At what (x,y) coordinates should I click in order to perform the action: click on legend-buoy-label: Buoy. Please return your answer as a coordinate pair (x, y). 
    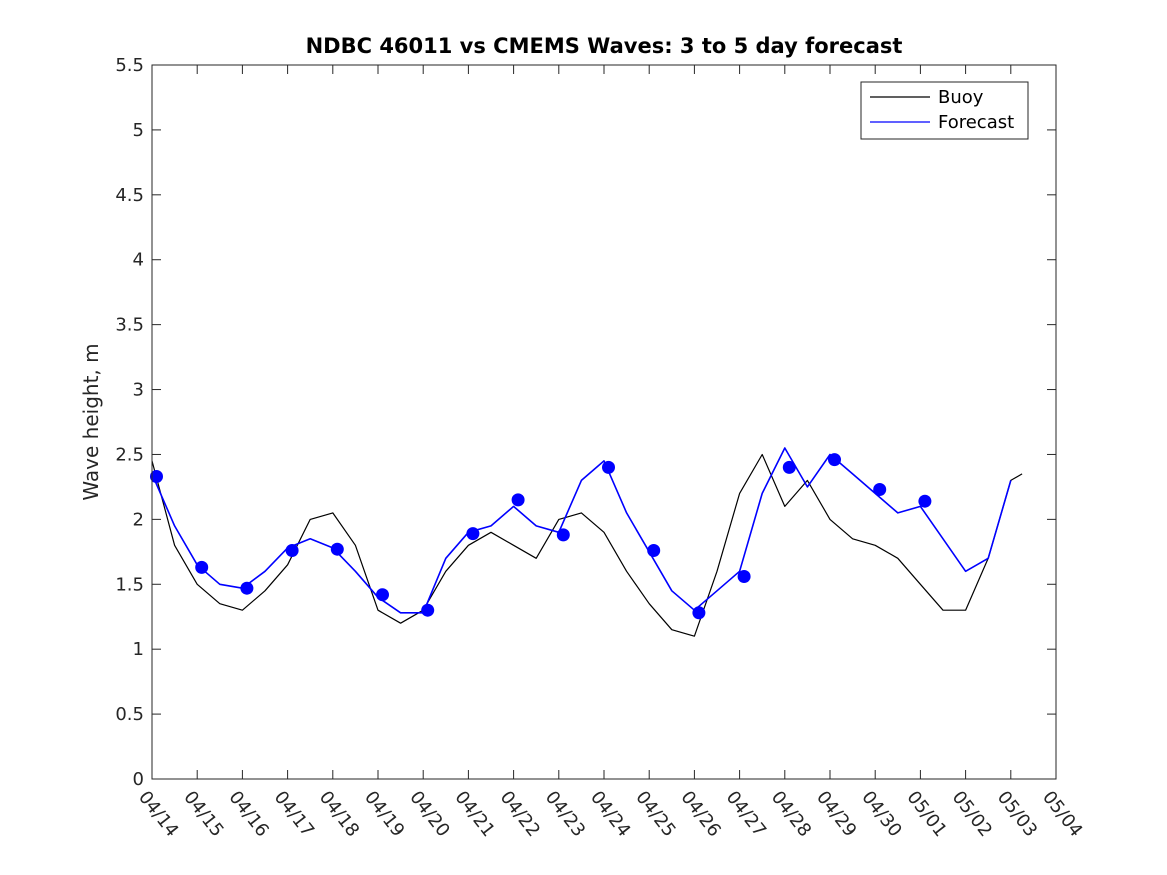
    Looking at the image, I should click on (961, 97).